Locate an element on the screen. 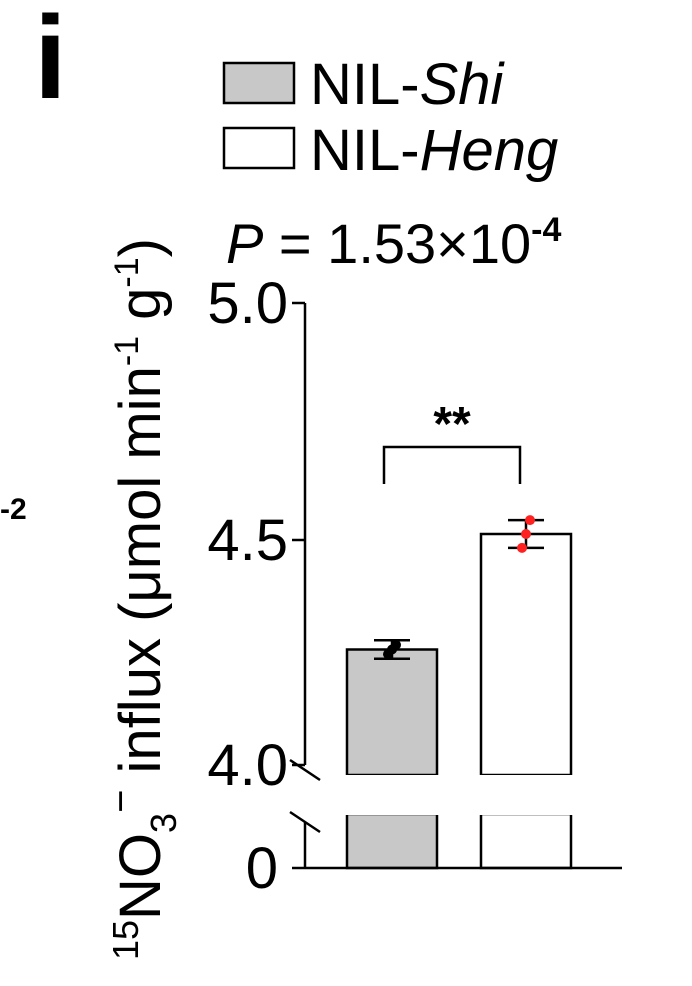 The width and height of the screenshot is (692, 986). significance-bracket is located at coordinates (452, 464).